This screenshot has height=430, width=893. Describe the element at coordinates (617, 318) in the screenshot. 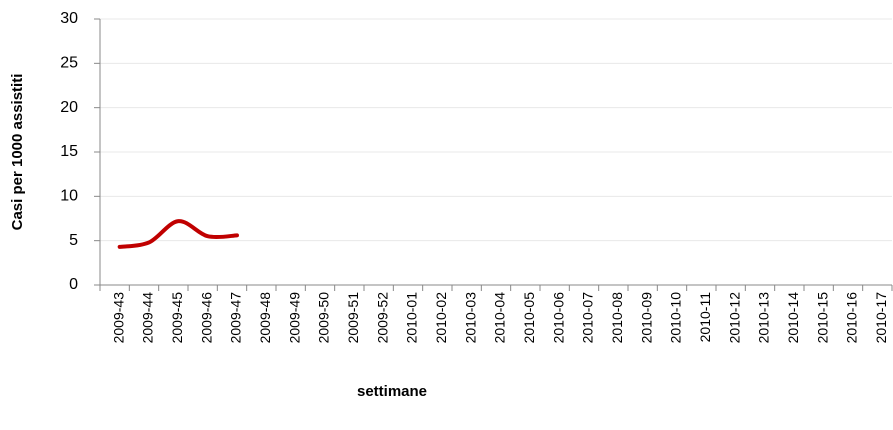

I see `x-tick-label: 2010-08` at that location.